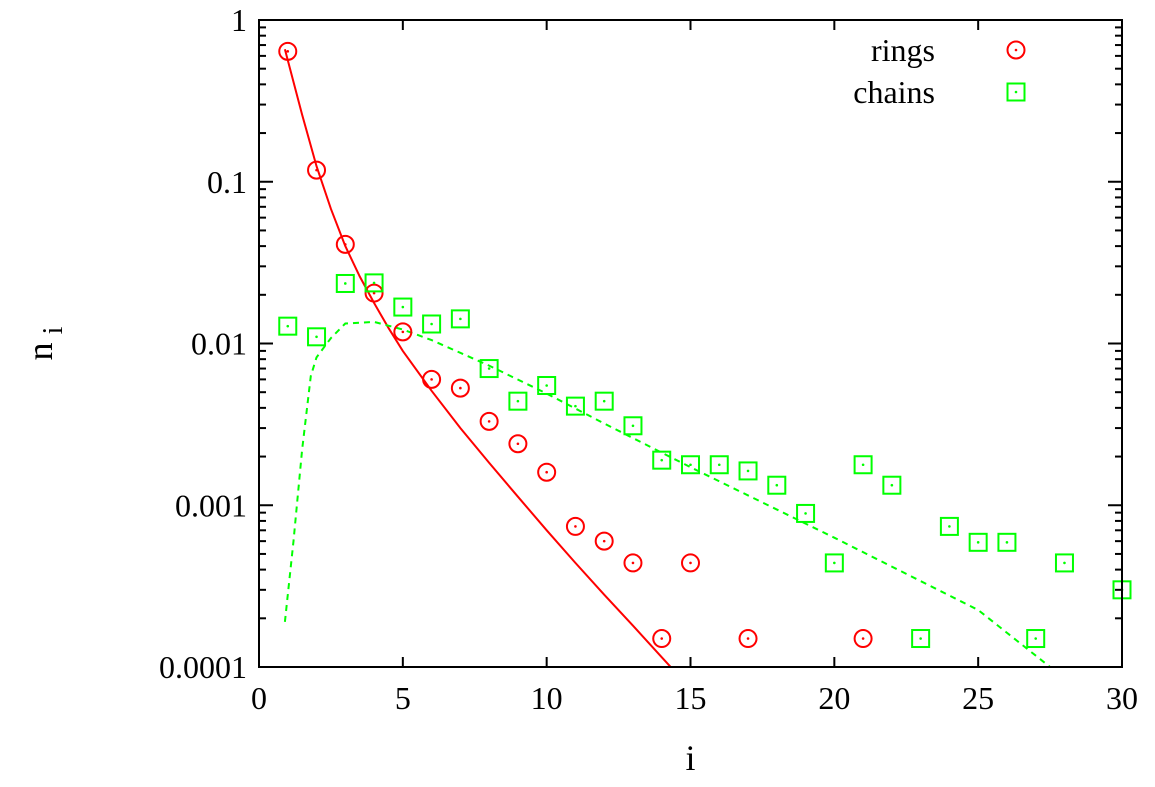  Describe the element at coordinates (691, 698) in the screenshot. I see `x-tick-label: 15` at that location.